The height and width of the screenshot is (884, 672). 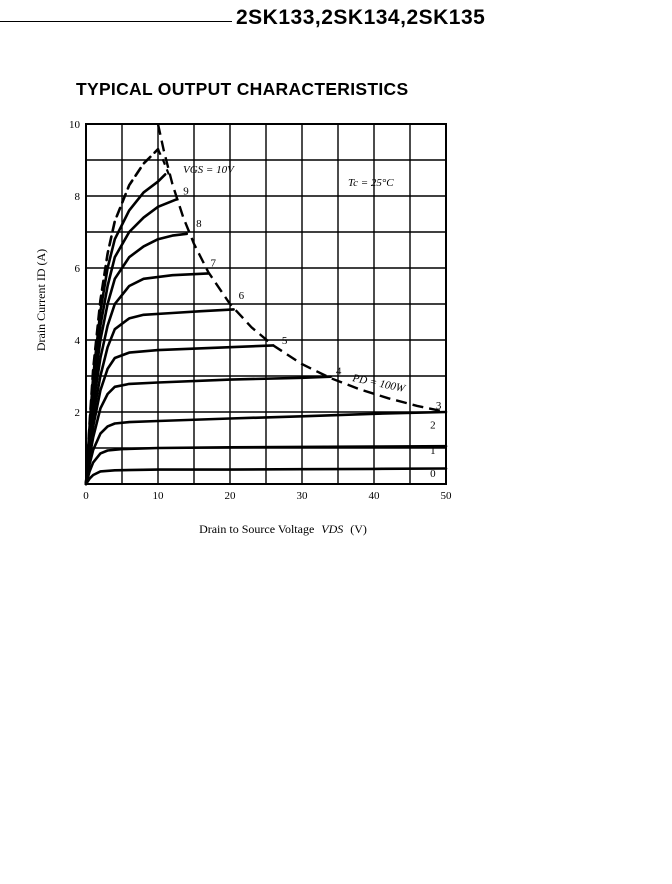 I want to click on header-rule, so click(x=116, y=21).